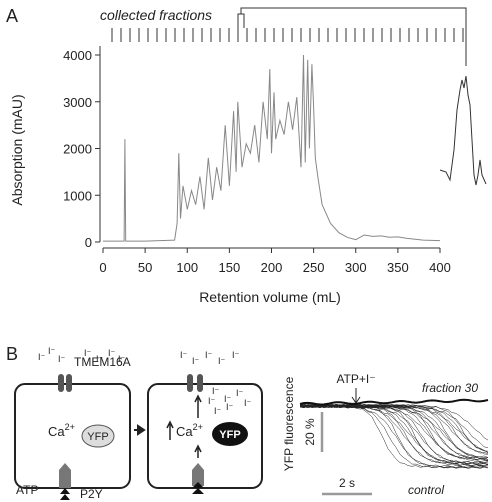 The height and width of the screenshot is (502, 492). What do you see at coordinates (156, 15) in the screenshot?
I see `annotation: collected fractions` at bounding box center [156, 15].